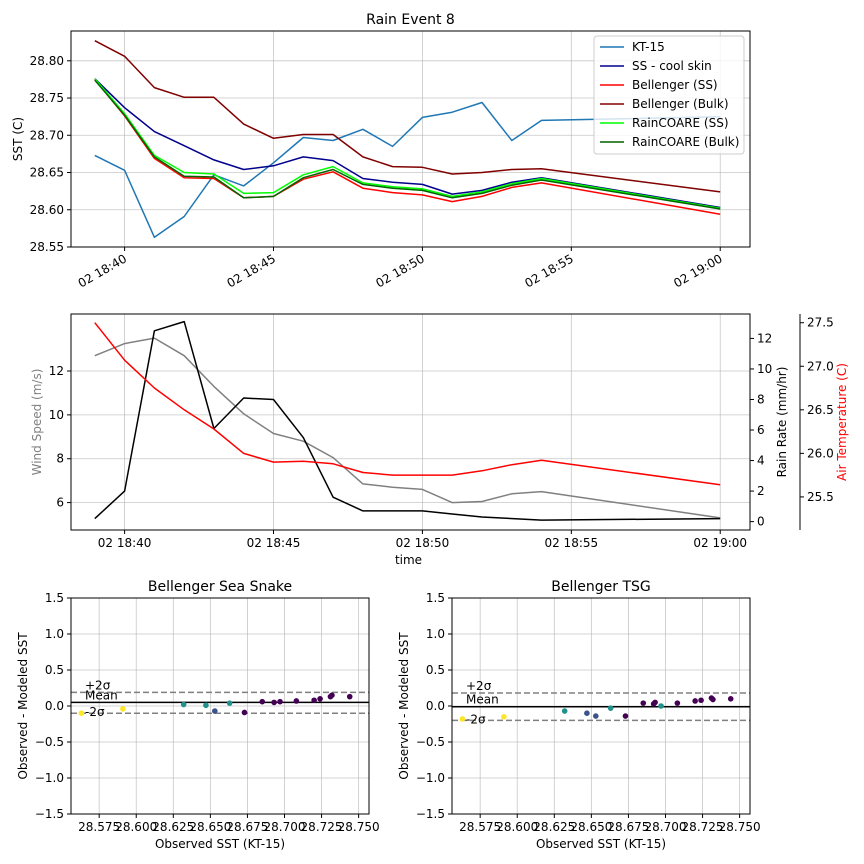 This screenshot has width=864, height=864. What do you see at coordinates (761, 399) in the screenshot?
I see `met-rain-tick-label-4: 8` at bounding box center [761, 399].